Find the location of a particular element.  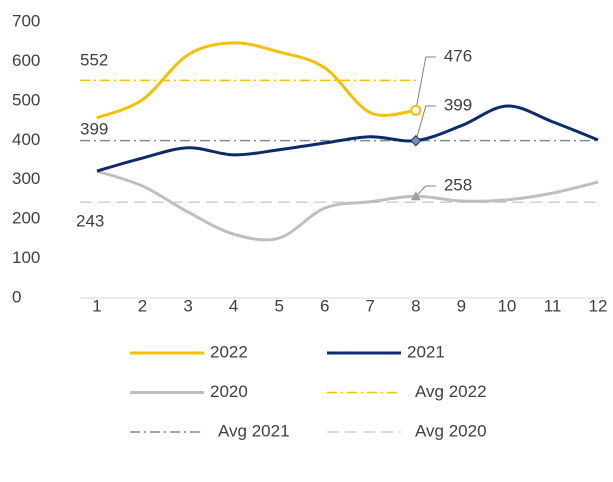

x-tick-label: 3 is located at coordinates (187, 305).